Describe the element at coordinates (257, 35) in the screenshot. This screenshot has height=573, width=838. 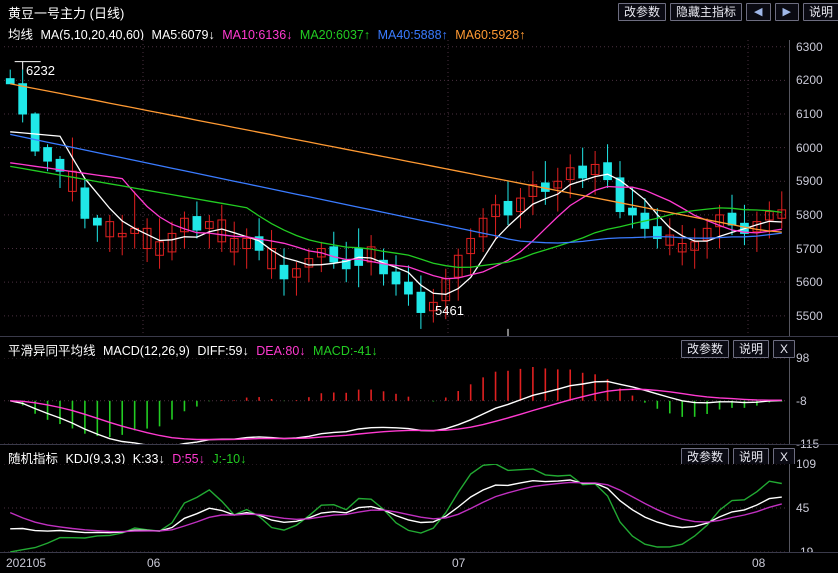
I see `legend-ma10: MA10:6136↓` at that location.